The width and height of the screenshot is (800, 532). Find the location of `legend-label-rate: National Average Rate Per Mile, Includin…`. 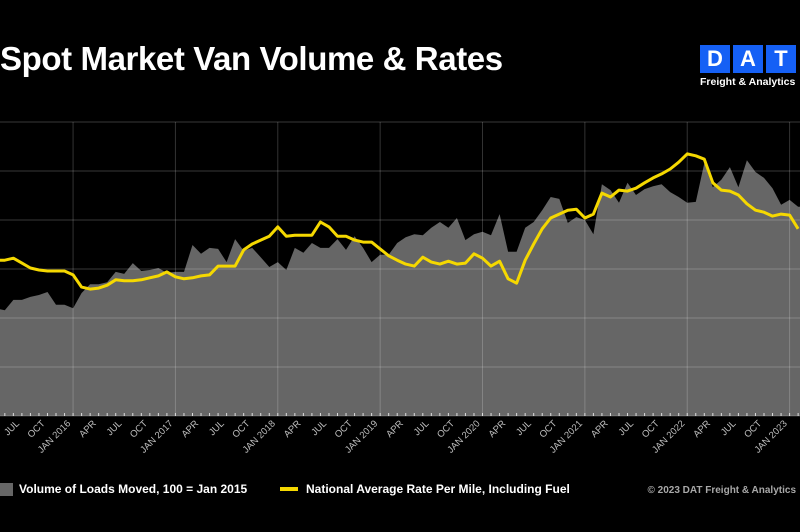

legend-label-rate: National Average Rate Per Mile, Includin… is located at coordinates (438, 489).